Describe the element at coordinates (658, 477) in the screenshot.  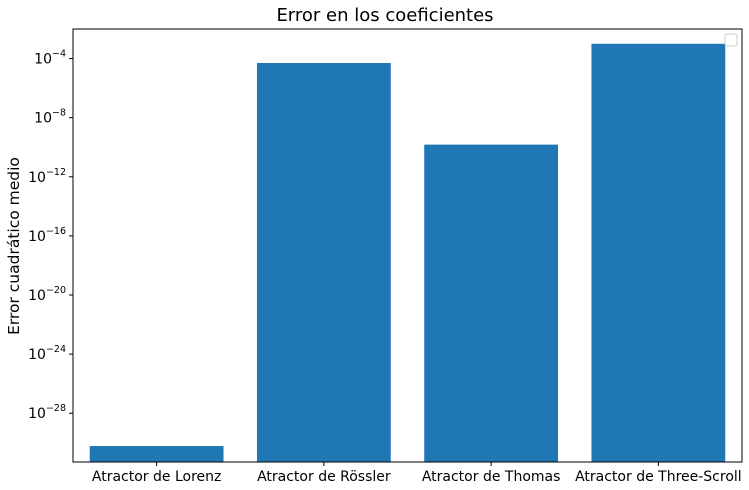
I see `x-tick-label: Atractor de Three-Scroll` at that location.